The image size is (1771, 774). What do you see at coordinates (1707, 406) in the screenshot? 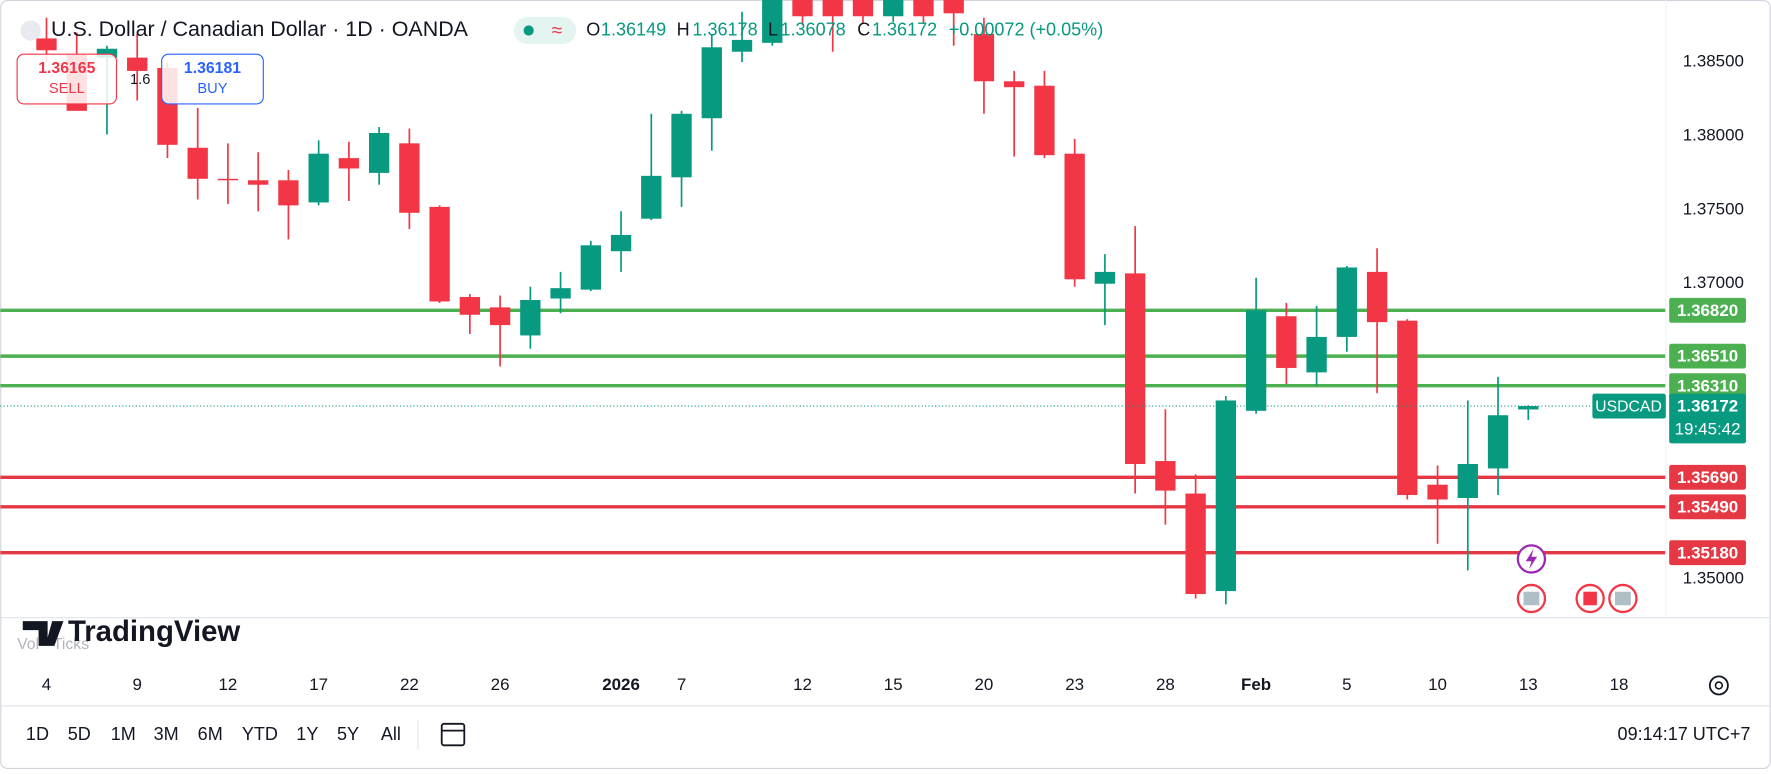
I see `price-label: 1.36172` at bounding box center [1707, 406].